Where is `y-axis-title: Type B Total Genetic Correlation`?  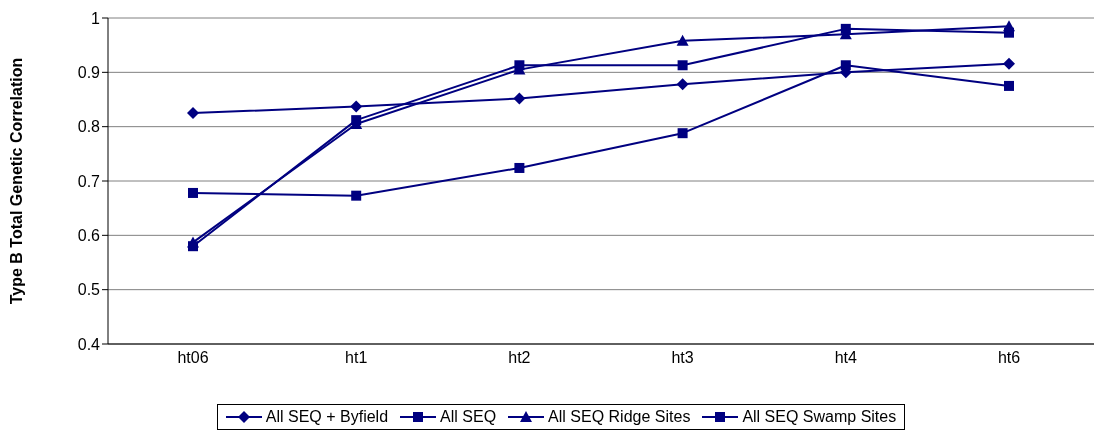 y-axis-title: Type B Total Genetic Correlation is located at coordinates (16, 181).